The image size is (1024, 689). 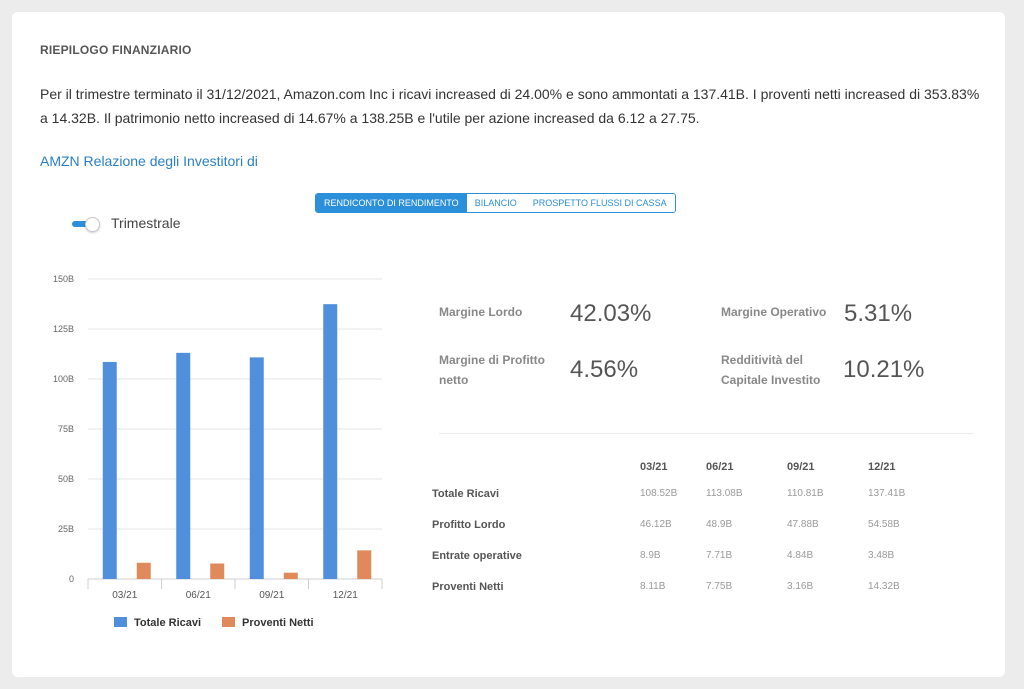 I want to click on row-label: Entrate operative, so click(x=477, y=555).